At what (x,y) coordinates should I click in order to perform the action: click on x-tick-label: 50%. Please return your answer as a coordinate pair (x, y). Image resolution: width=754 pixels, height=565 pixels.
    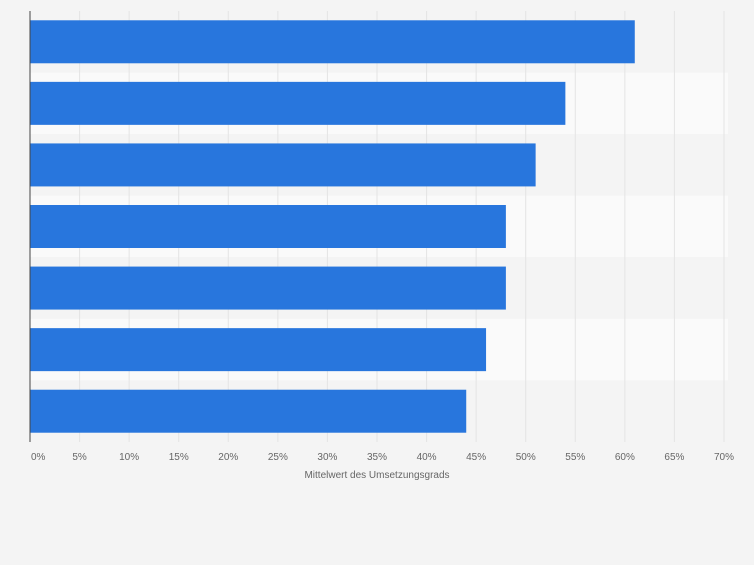
    Looking at the image, I should click on (526, 457).